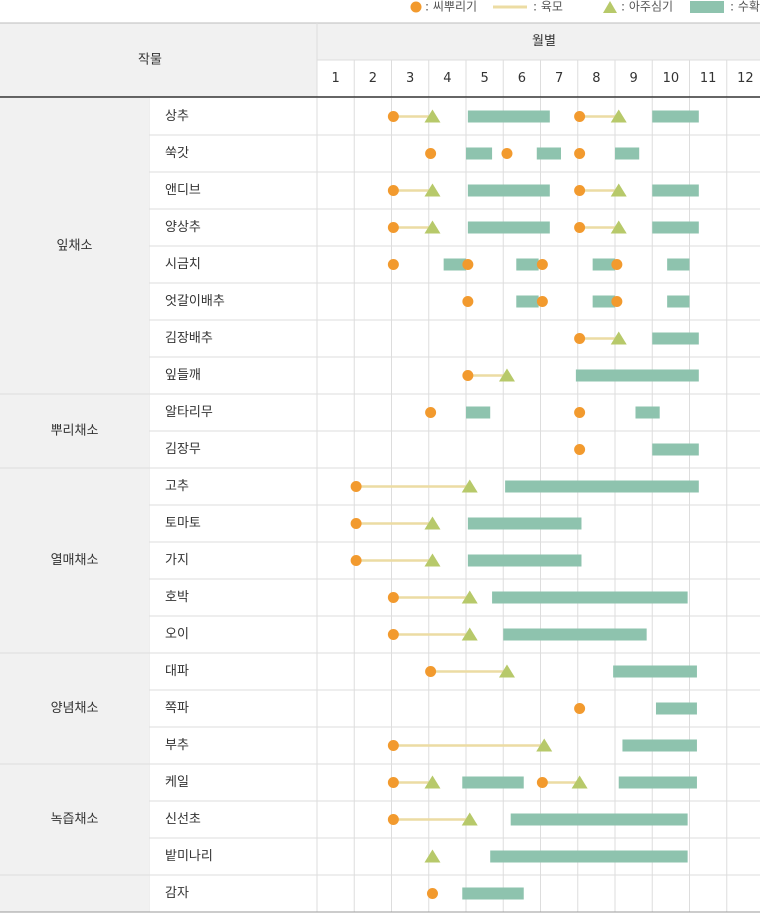 This screenshot has width=760, height=913. What do you see at coordinates (745, 7) in the screenshot?
I see `legend-label: : 수확` at bounding box center [745, 7].